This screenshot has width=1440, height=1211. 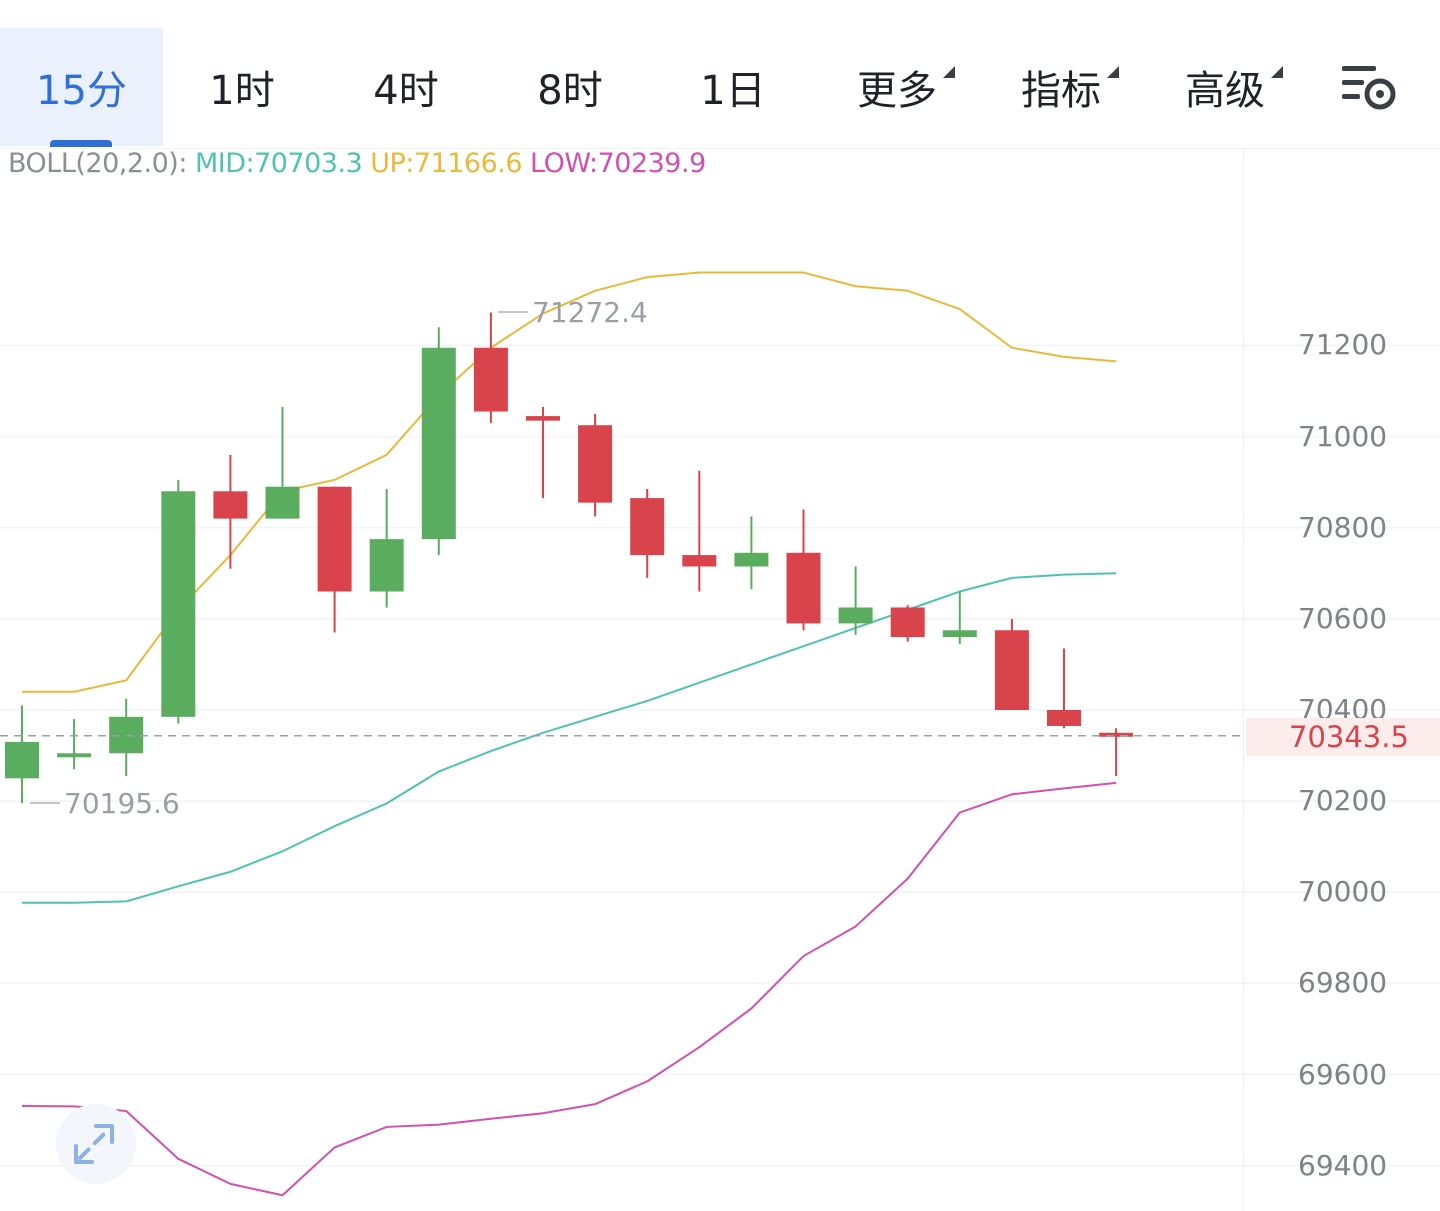 I want to click on current-price-tag: 70343.5, so click(x=1343, y=737).